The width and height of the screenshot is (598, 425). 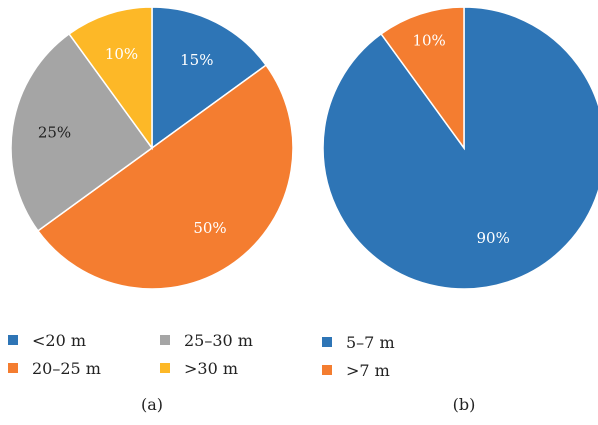 I want to click on legend-label-a-1: 20–25 m, so click(x=66, y=368).